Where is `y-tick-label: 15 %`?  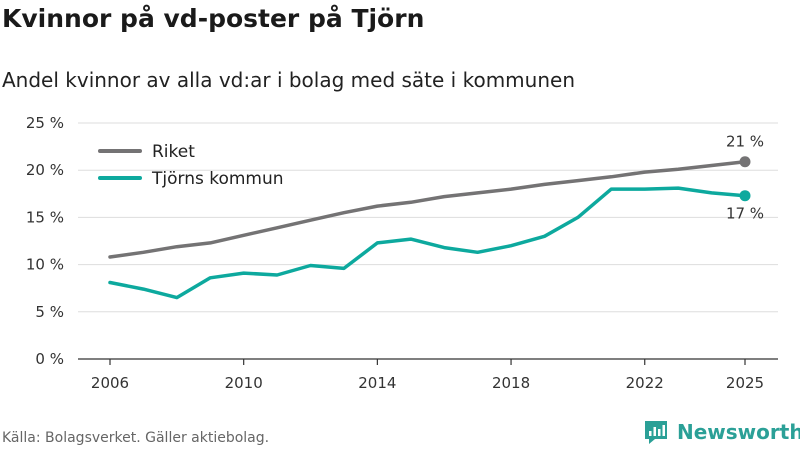 y-tick-label: 15 % is located at coordinates (45, 217).